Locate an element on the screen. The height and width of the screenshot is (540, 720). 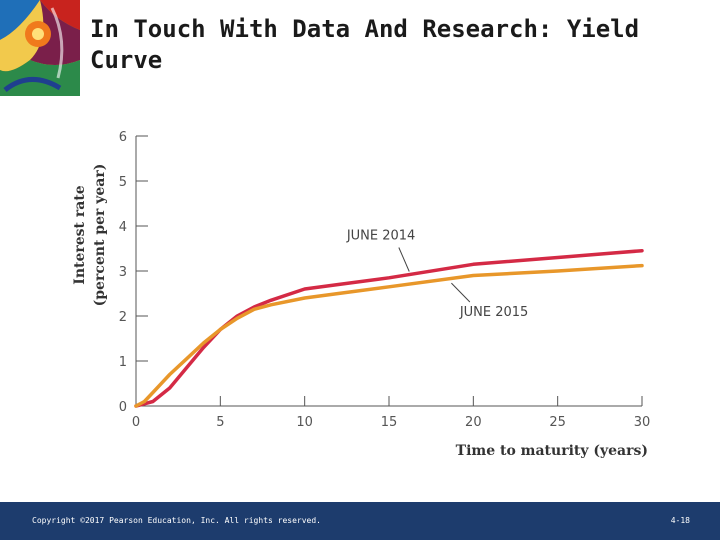
x-tick-label: 0 is located at coordinates (136, 422).